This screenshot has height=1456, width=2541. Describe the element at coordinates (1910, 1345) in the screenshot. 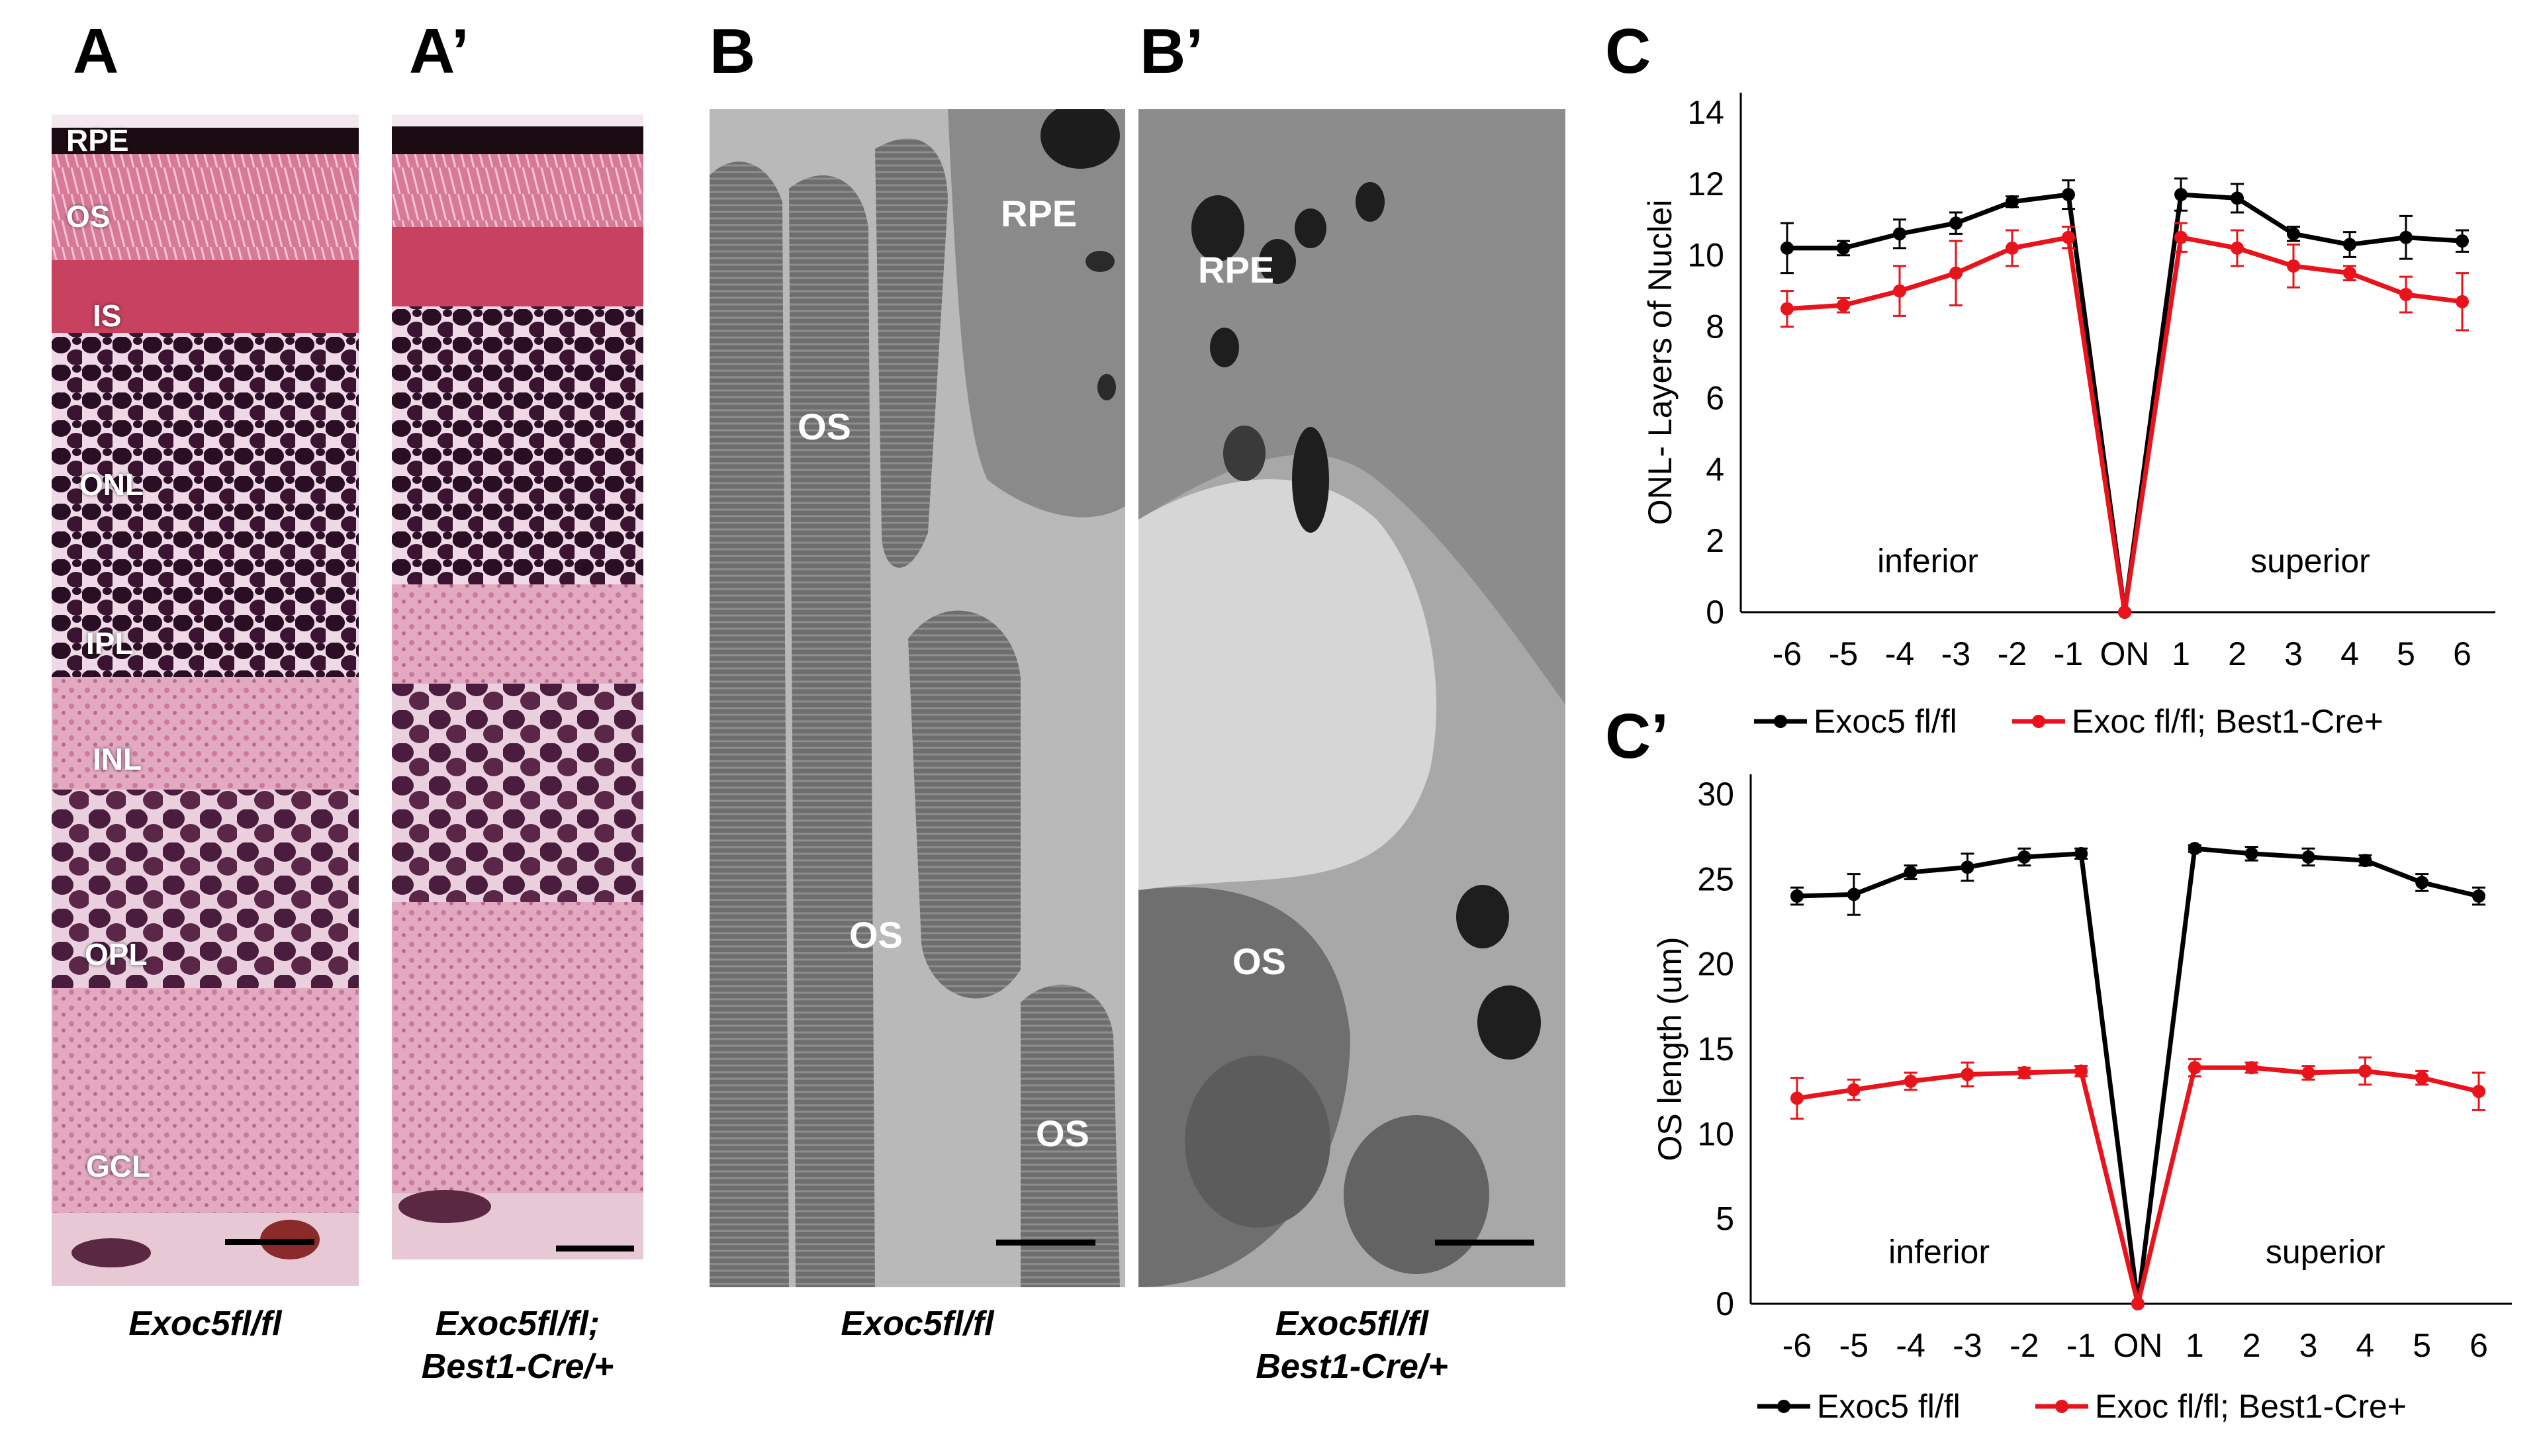

I see `x-tick-label: -4` at that location.